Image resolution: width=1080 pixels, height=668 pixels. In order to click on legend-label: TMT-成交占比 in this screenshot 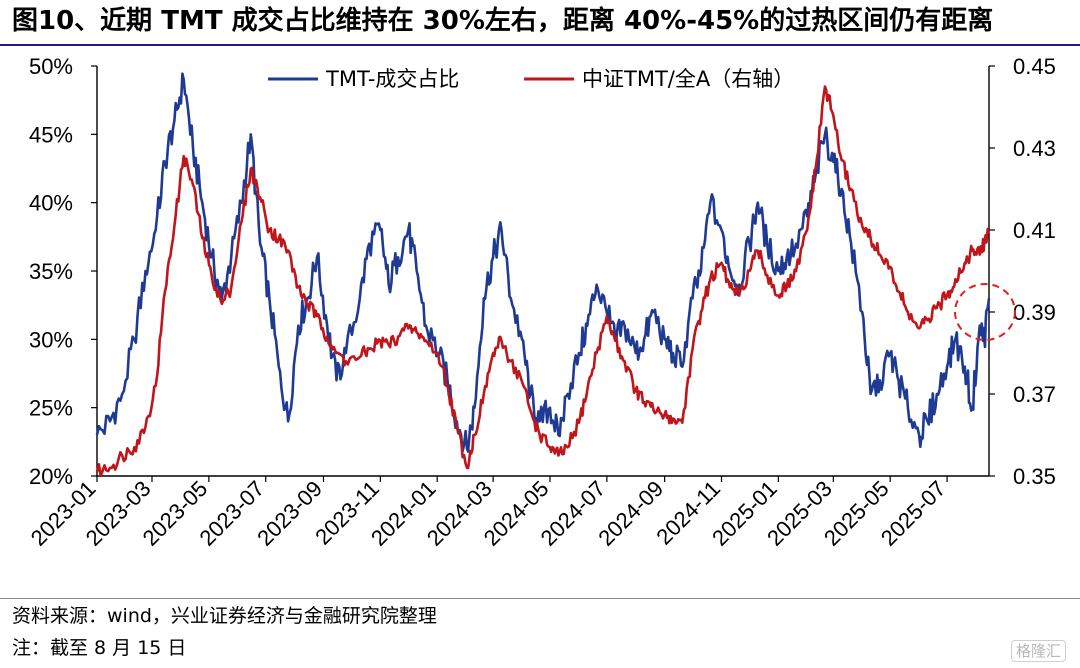, I will do `click(392, 79)`.